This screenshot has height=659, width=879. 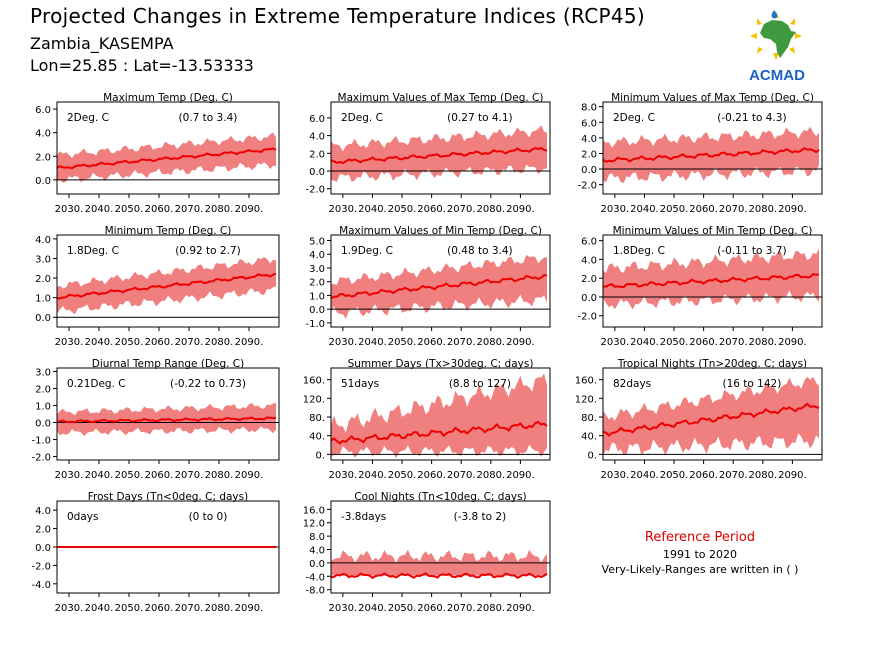 I want to click on change-value-label: 1.8Deg. C, so click(x=93, y=251).